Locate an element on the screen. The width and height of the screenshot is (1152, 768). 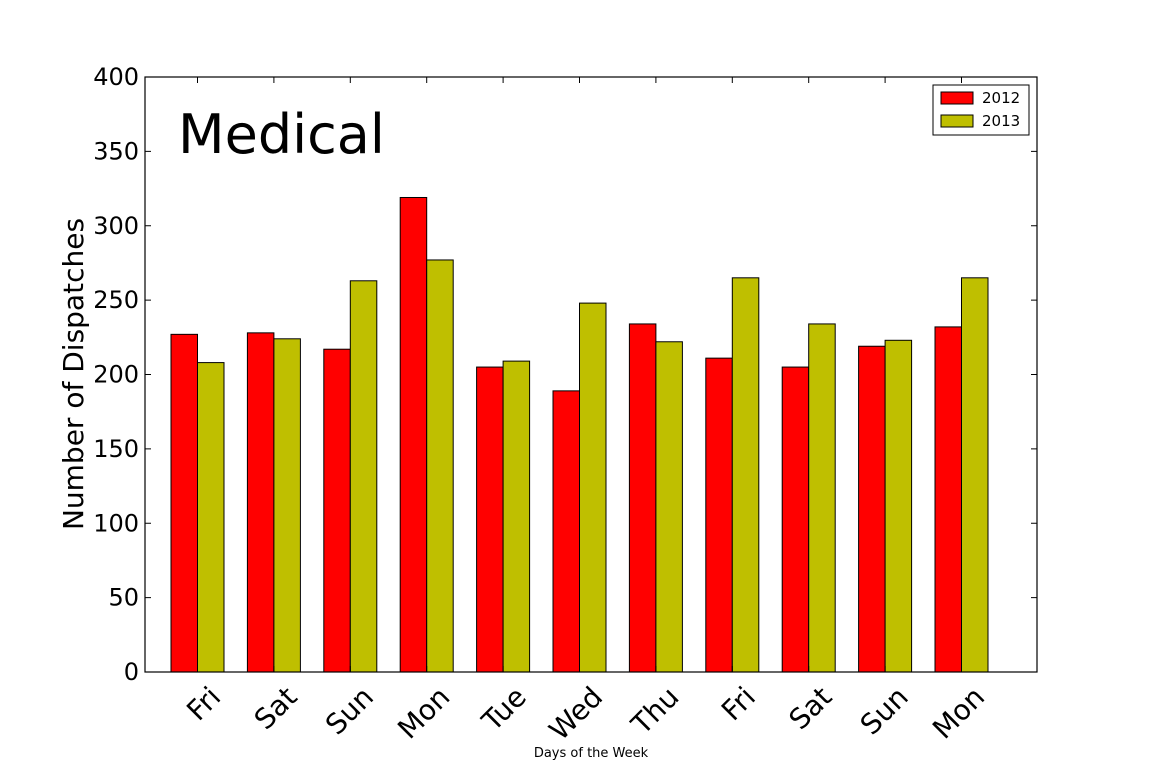
y-tick-label-250: 250 is located at coordinates (116, 300).